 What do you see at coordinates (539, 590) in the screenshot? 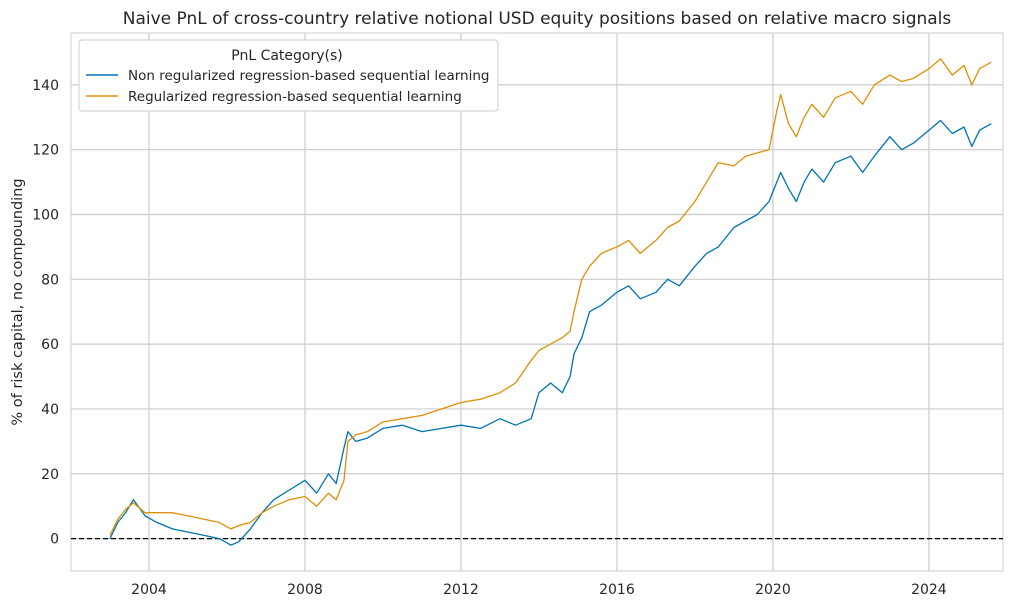
I see `x-tick-labels: 2004 2008 2012 2016 2020 2024` at bounding box center [539, 590].